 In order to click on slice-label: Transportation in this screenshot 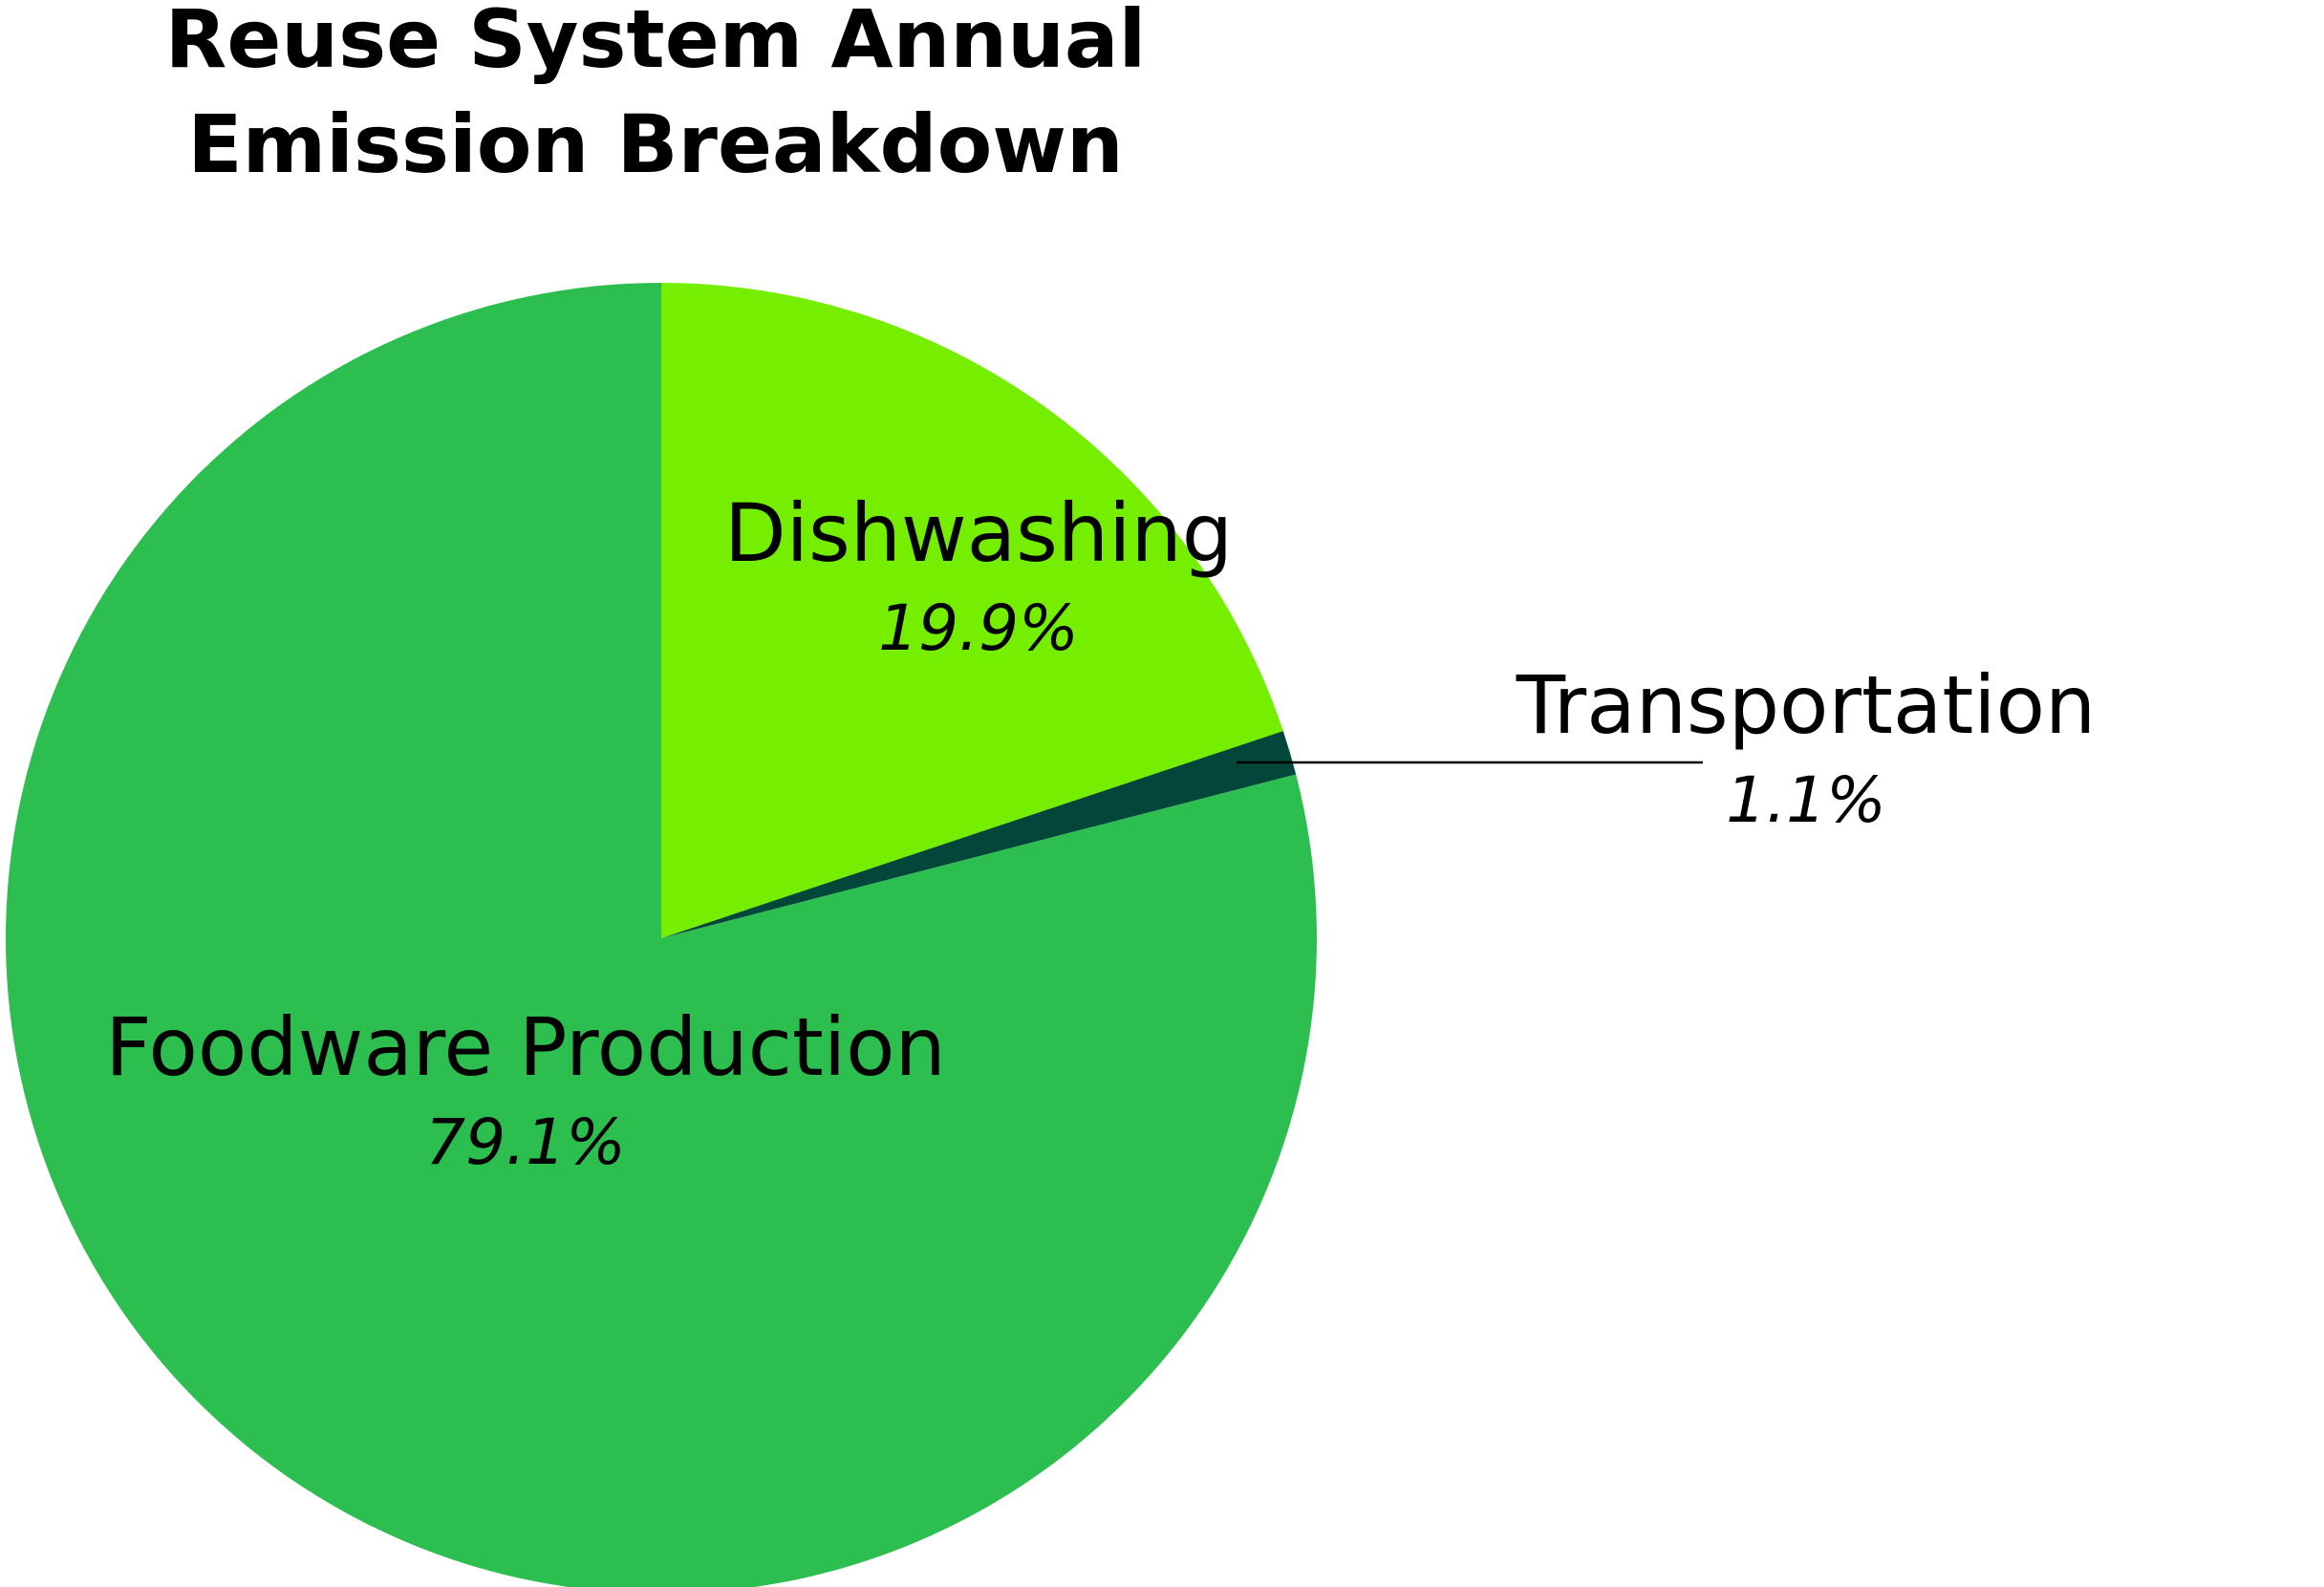, I will do `click(1806, 705)`.